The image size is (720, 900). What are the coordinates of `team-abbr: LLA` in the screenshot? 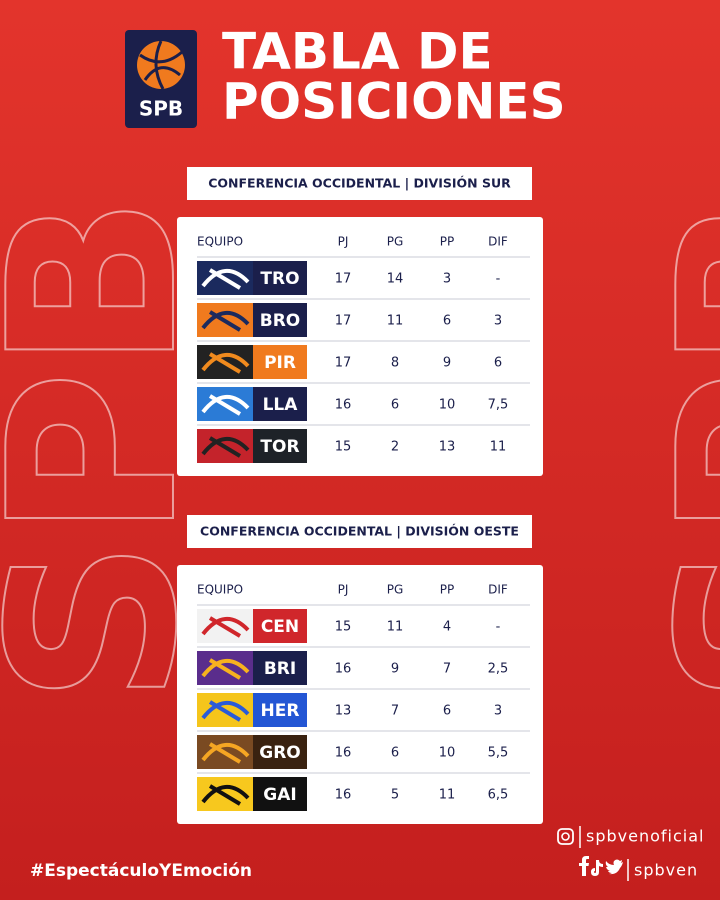 It's located at (281, 405).